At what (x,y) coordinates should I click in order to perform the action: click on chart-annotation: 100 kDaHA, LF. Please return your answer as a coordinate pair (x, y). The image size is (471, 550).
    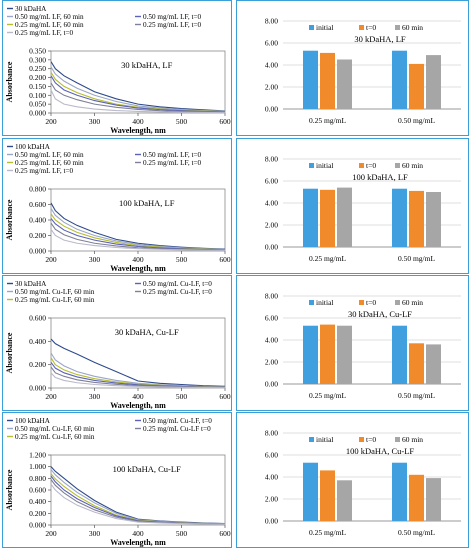
    Looking at the image, I should click on (380, 177).